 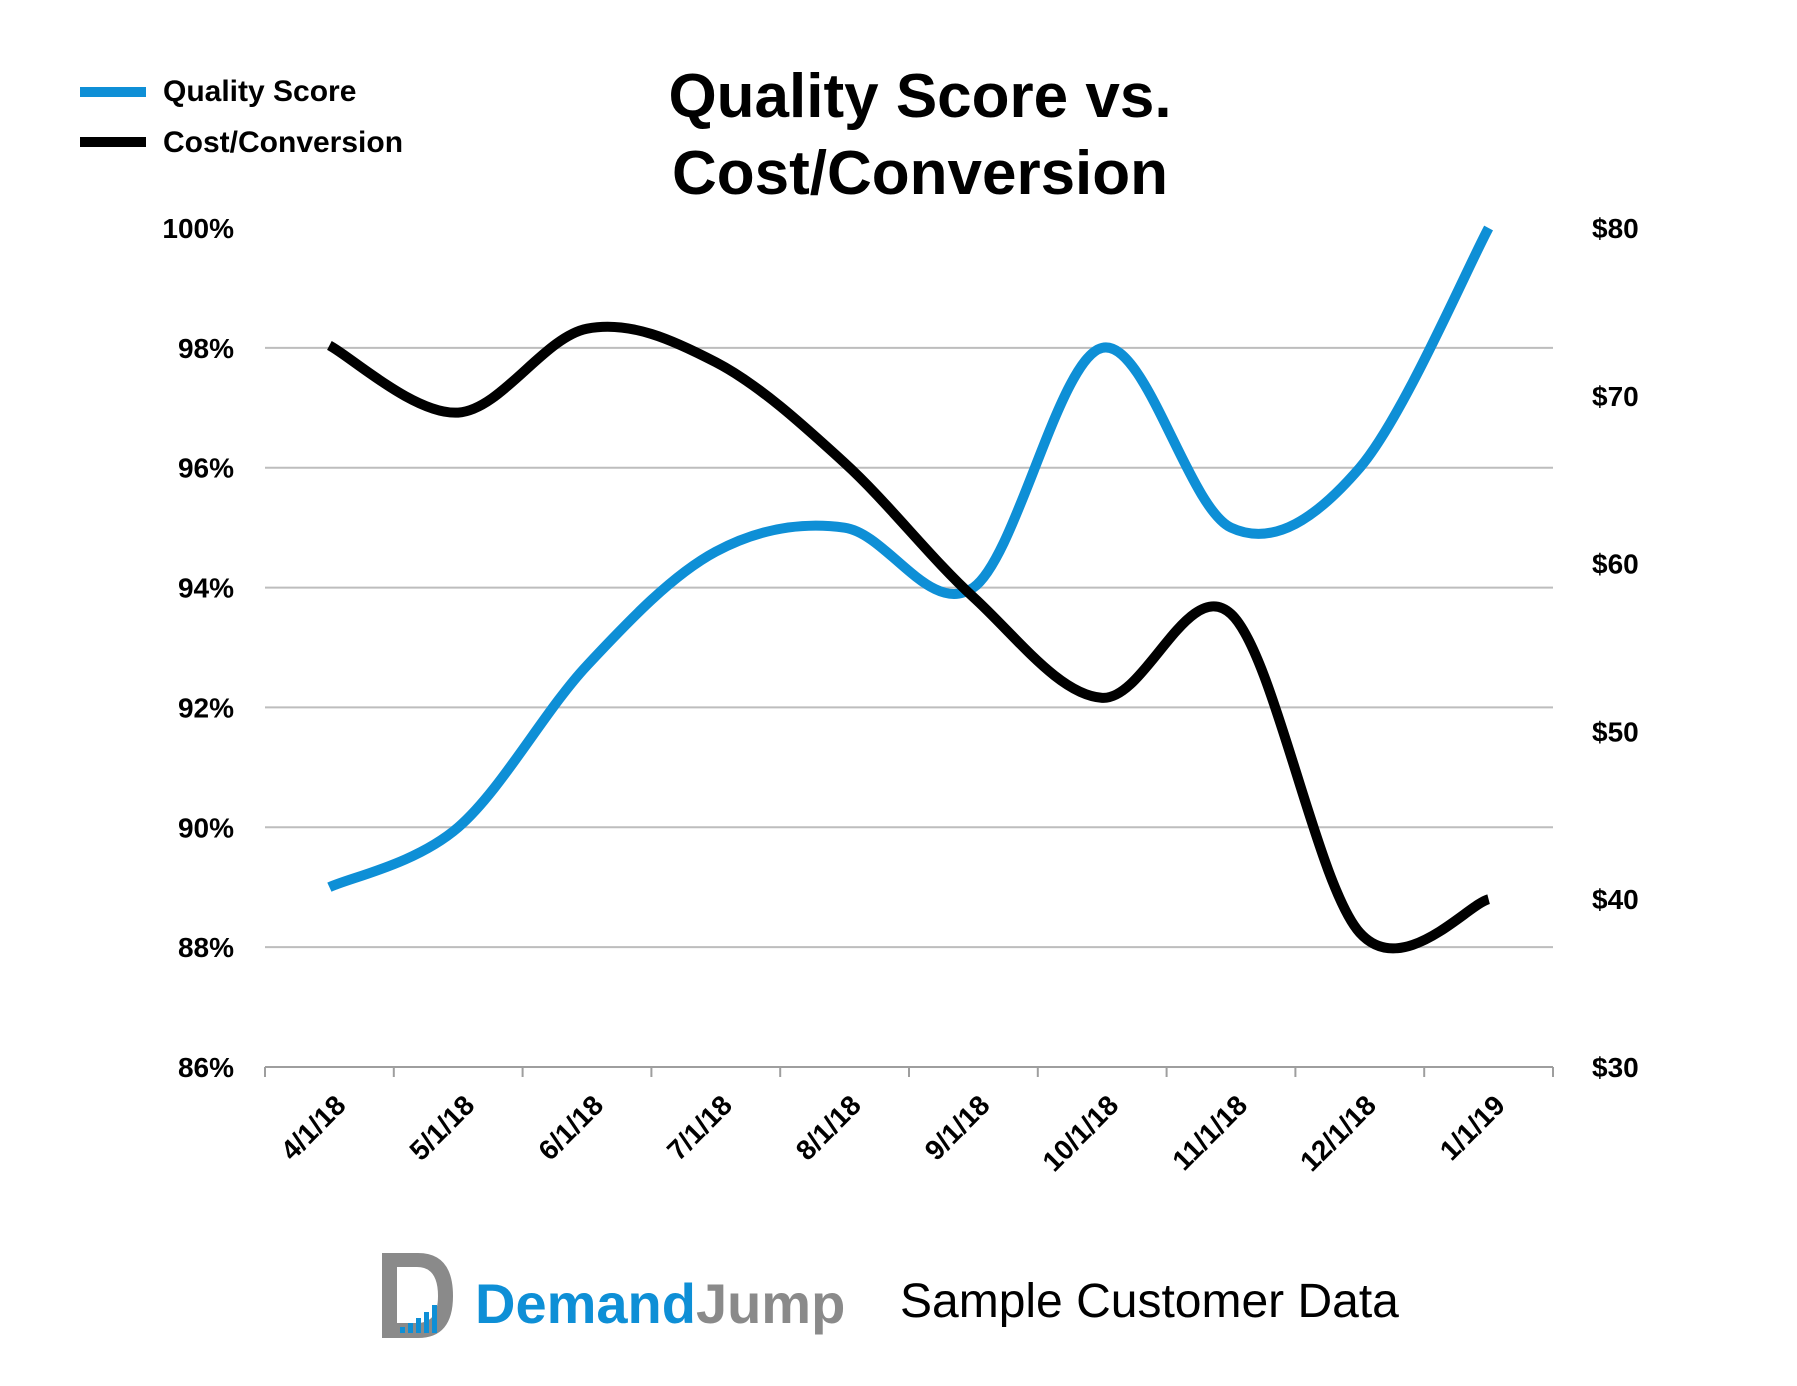 What do you see at coordinates (1338, 1133) in the screenshot?
I see `x-tick-label: 12/1/18` at bounding box center [1338, 1133].